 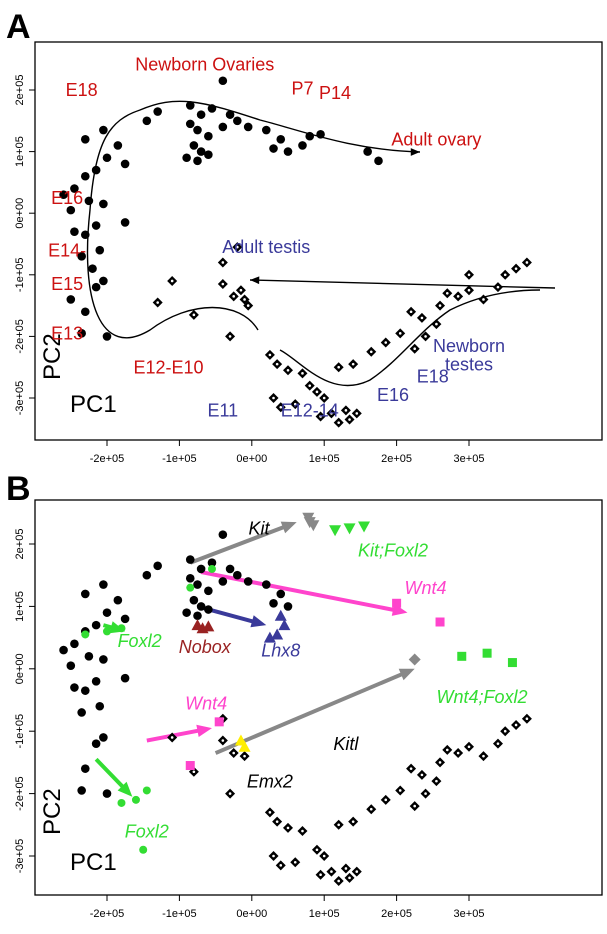 I want to click on trajectory-curve, so click(x=410, y=338).